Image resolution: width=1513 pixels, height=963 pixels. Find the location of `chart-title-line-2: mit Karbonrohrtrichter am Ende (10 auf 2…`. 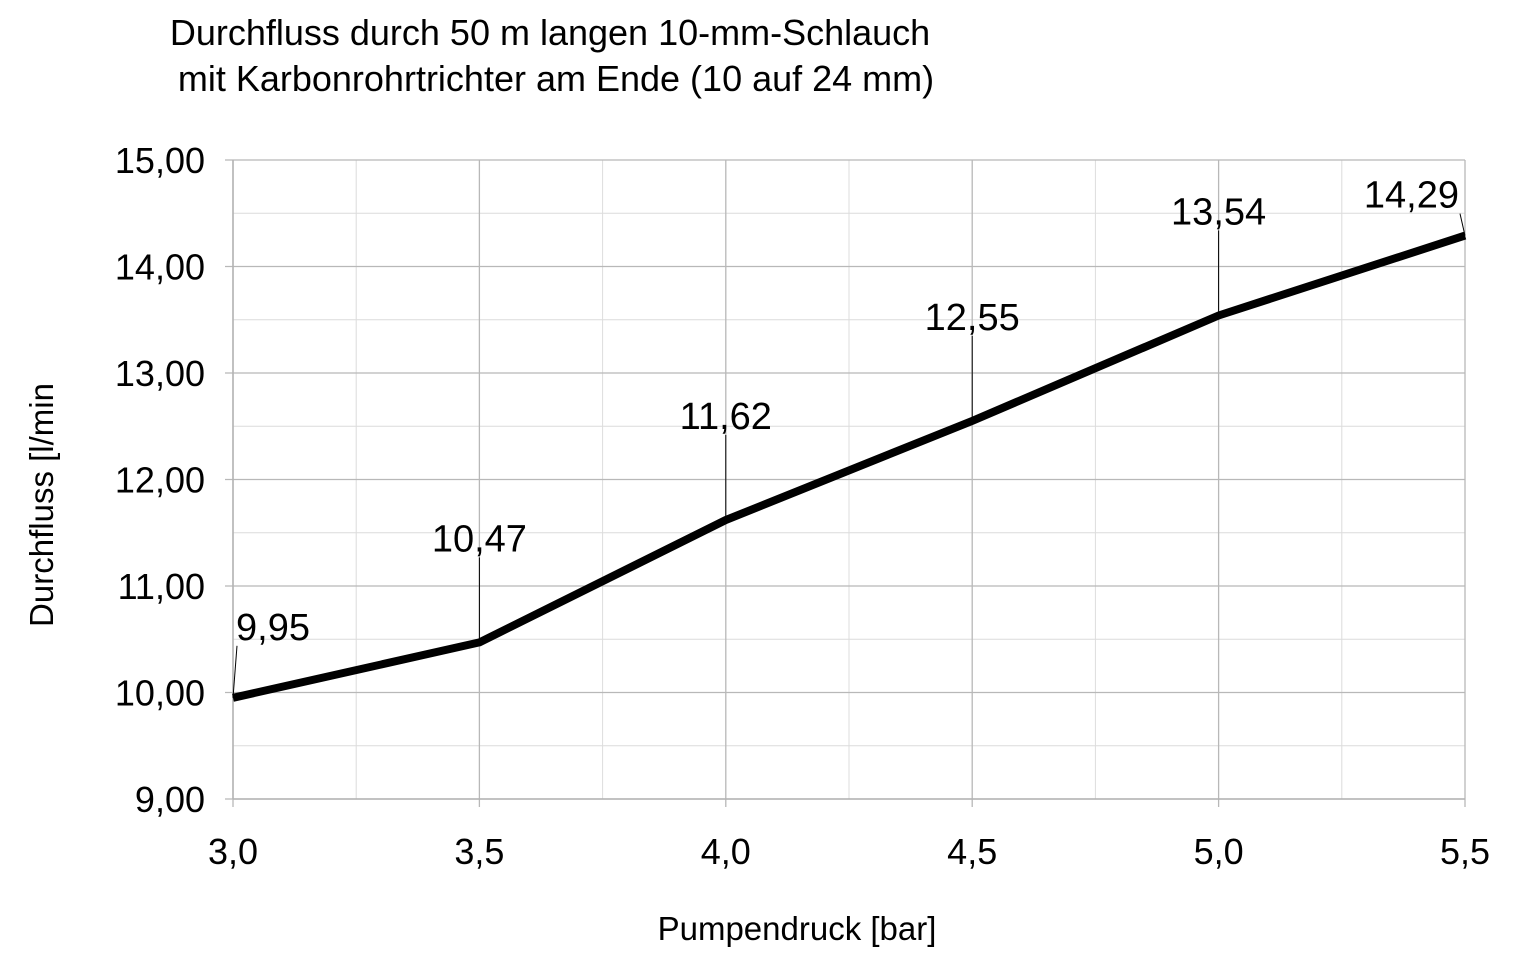

chart-title-line-2: mit Karbonrohrtrichter am Ende (10 auf 2… is located at coordinates (556, 78).